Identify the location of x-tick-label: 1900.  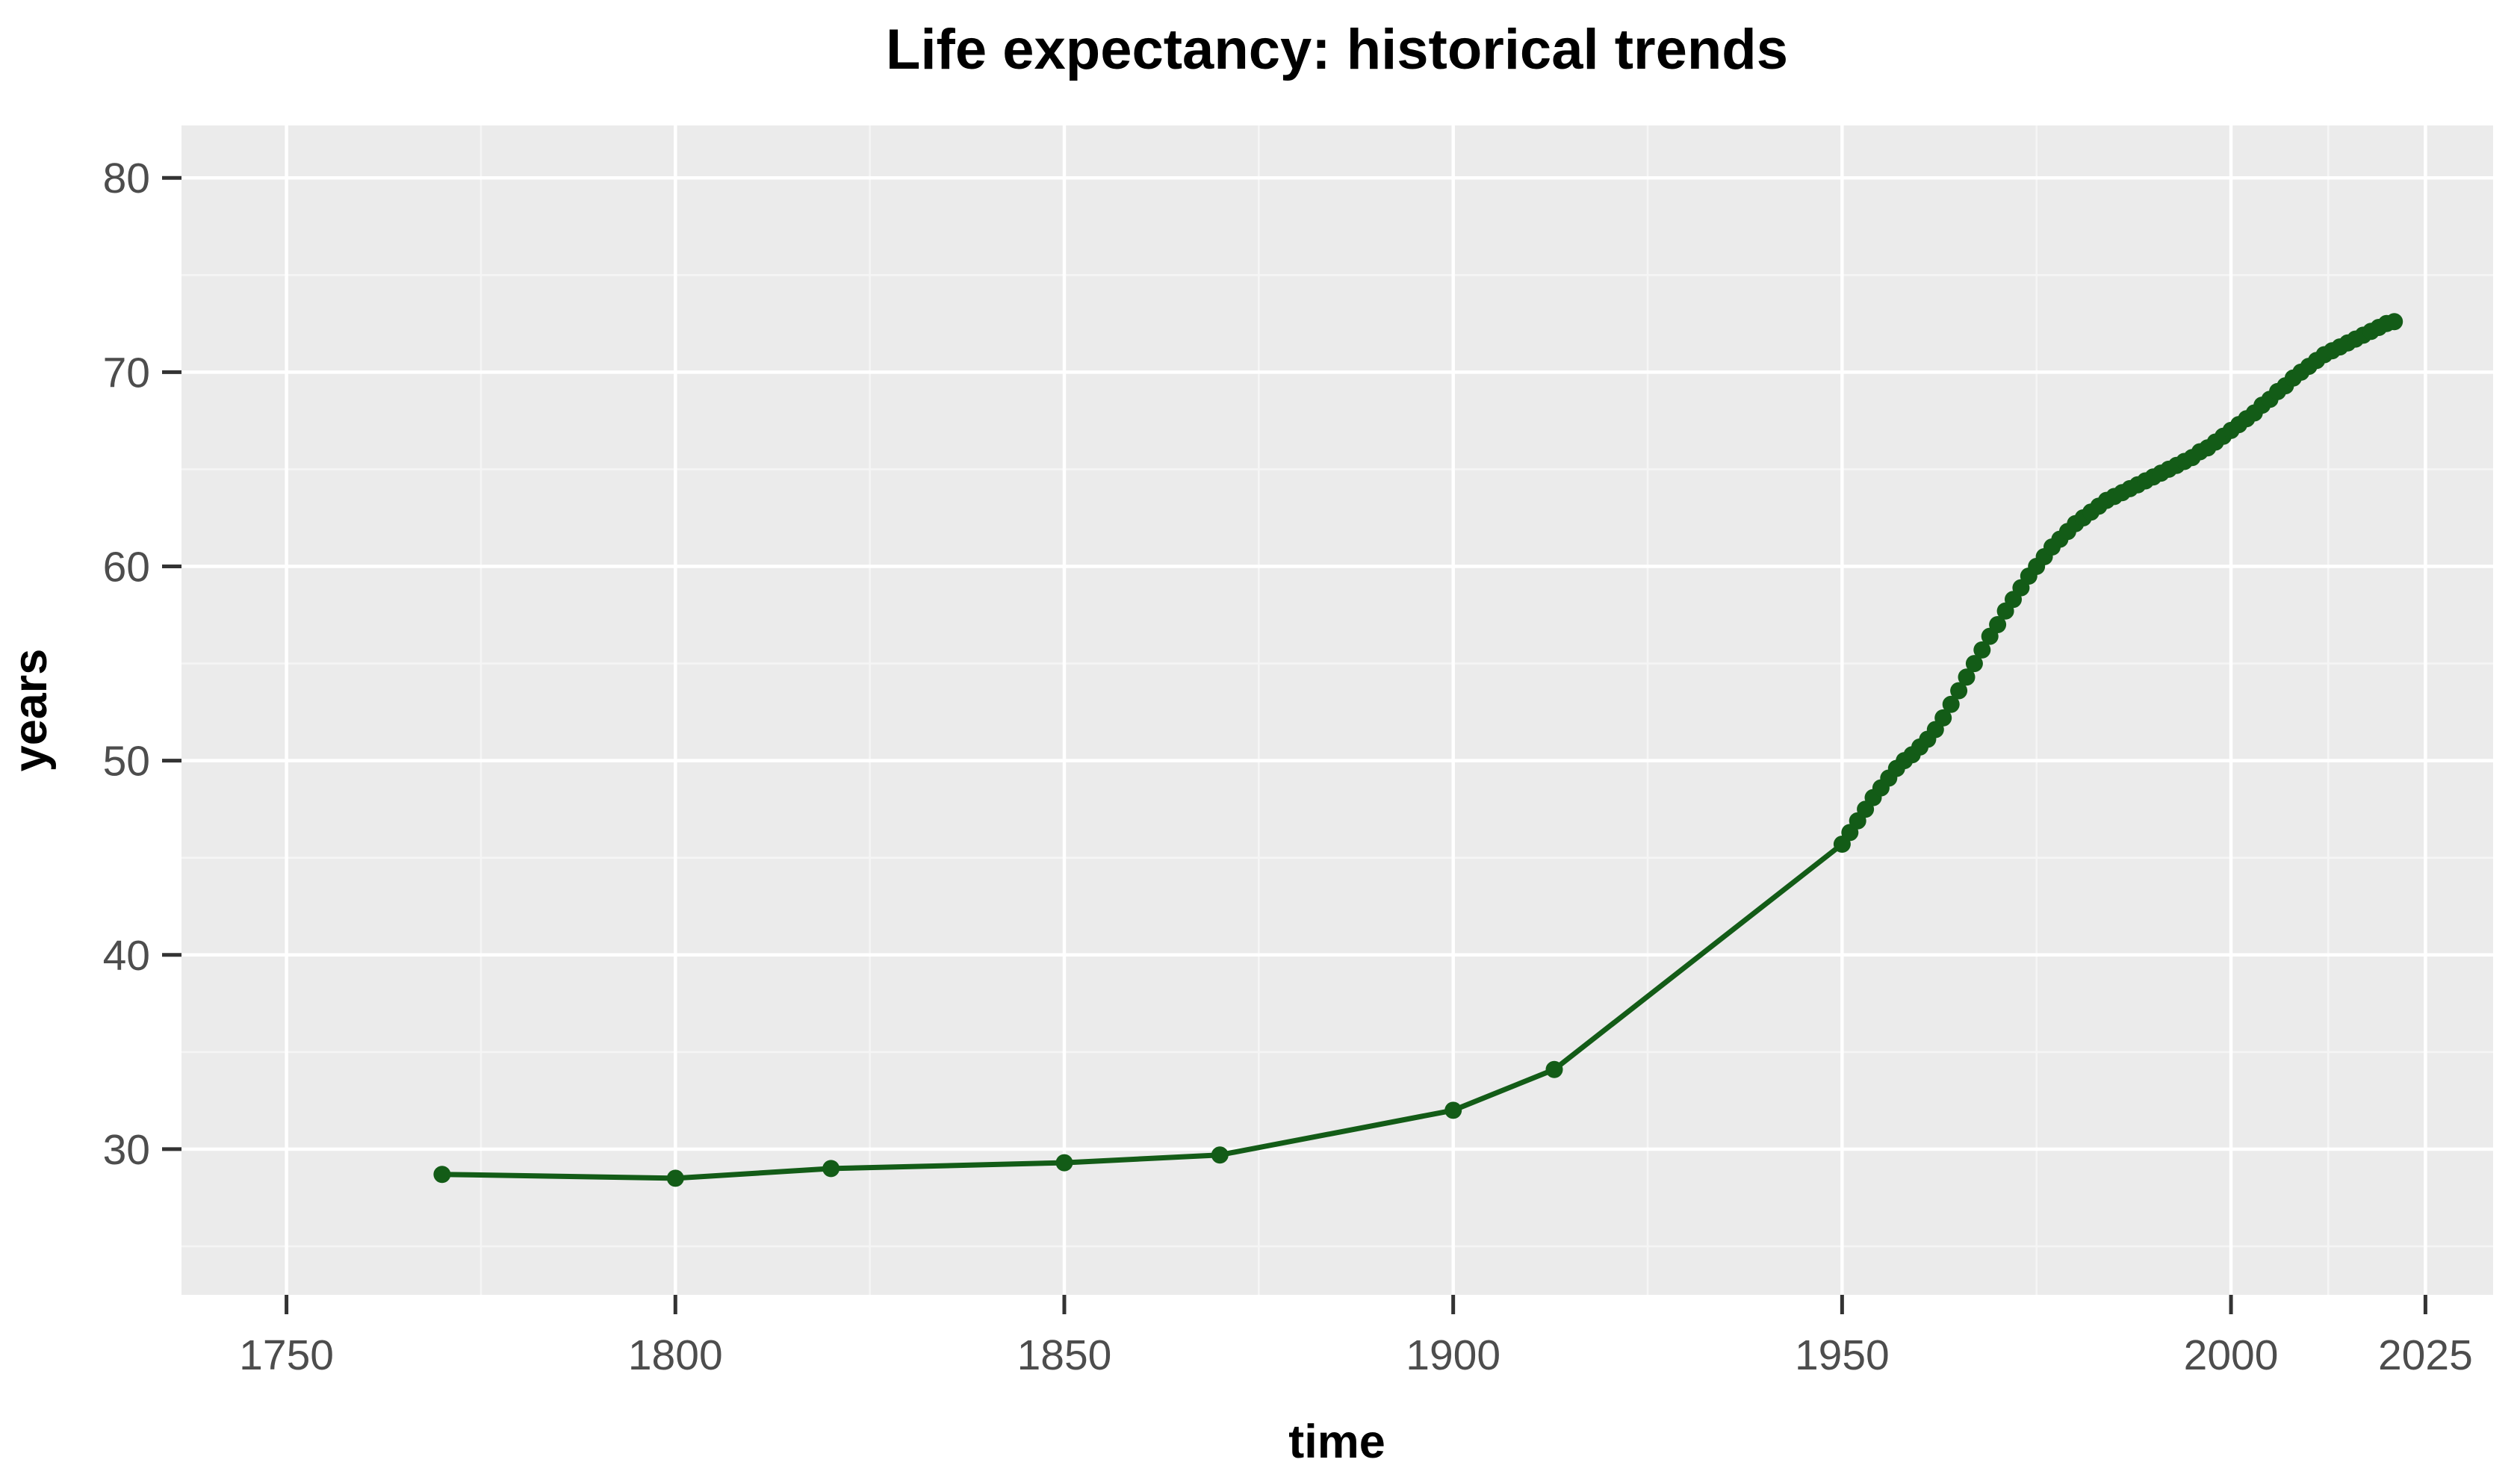
(1453, 1355).